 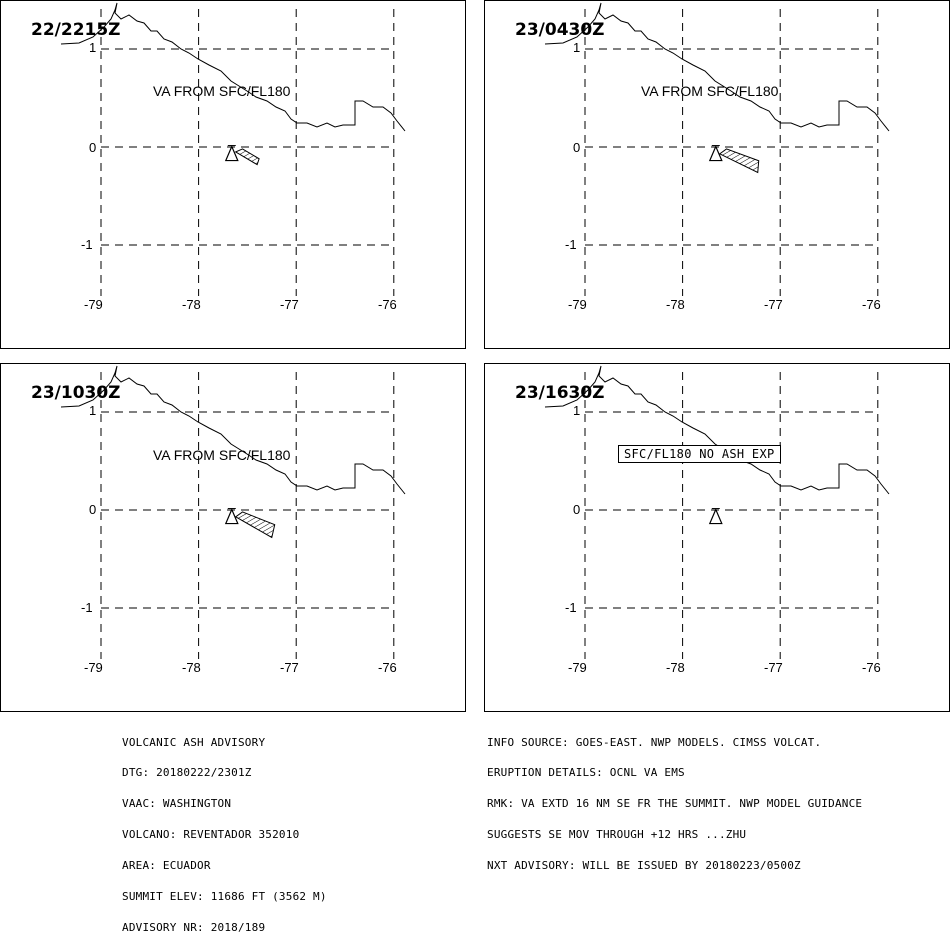 I want to click on panel-timestamp: 23/1630Z, so click(x=560, y=393).